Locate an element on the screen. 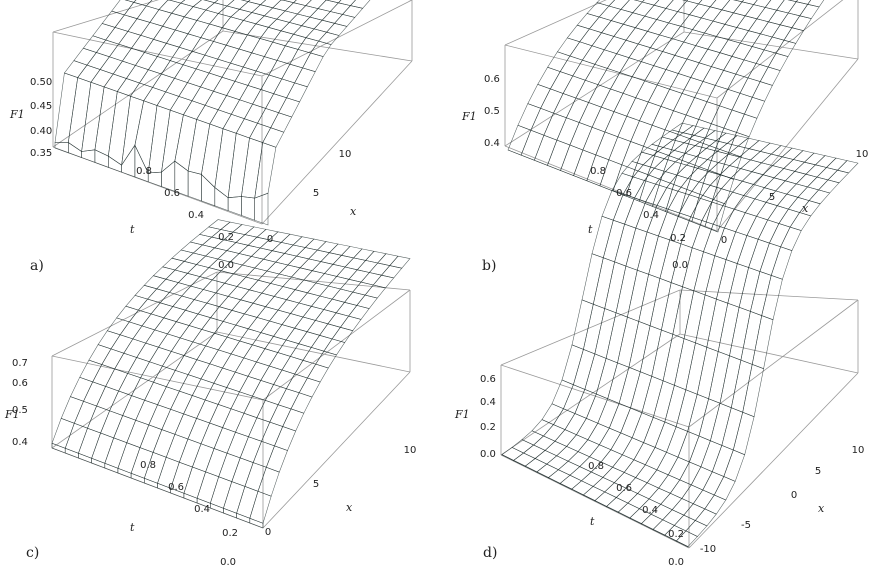 The image size is (879, 570). panel-label-d: d) is located at coordinates (490, 553).